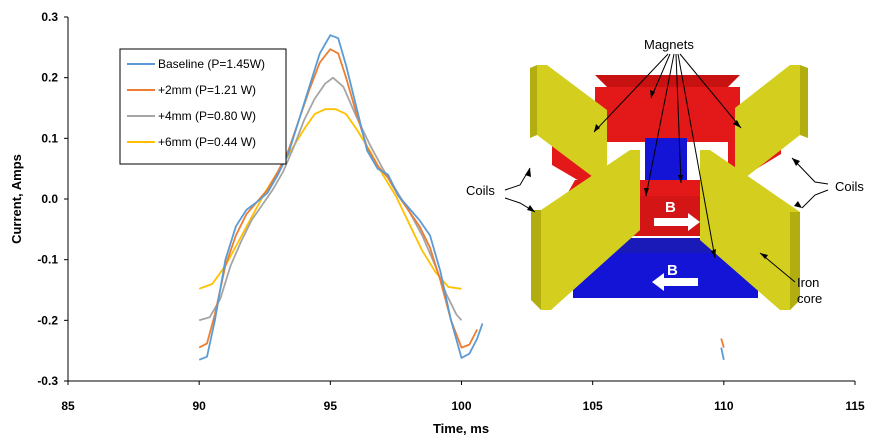 This screenshot has height=439, width=881. What do you see at coordinates (677, 222) in the screenshot?
I see `b-arrow-upper` at bounding box center [677, 222].